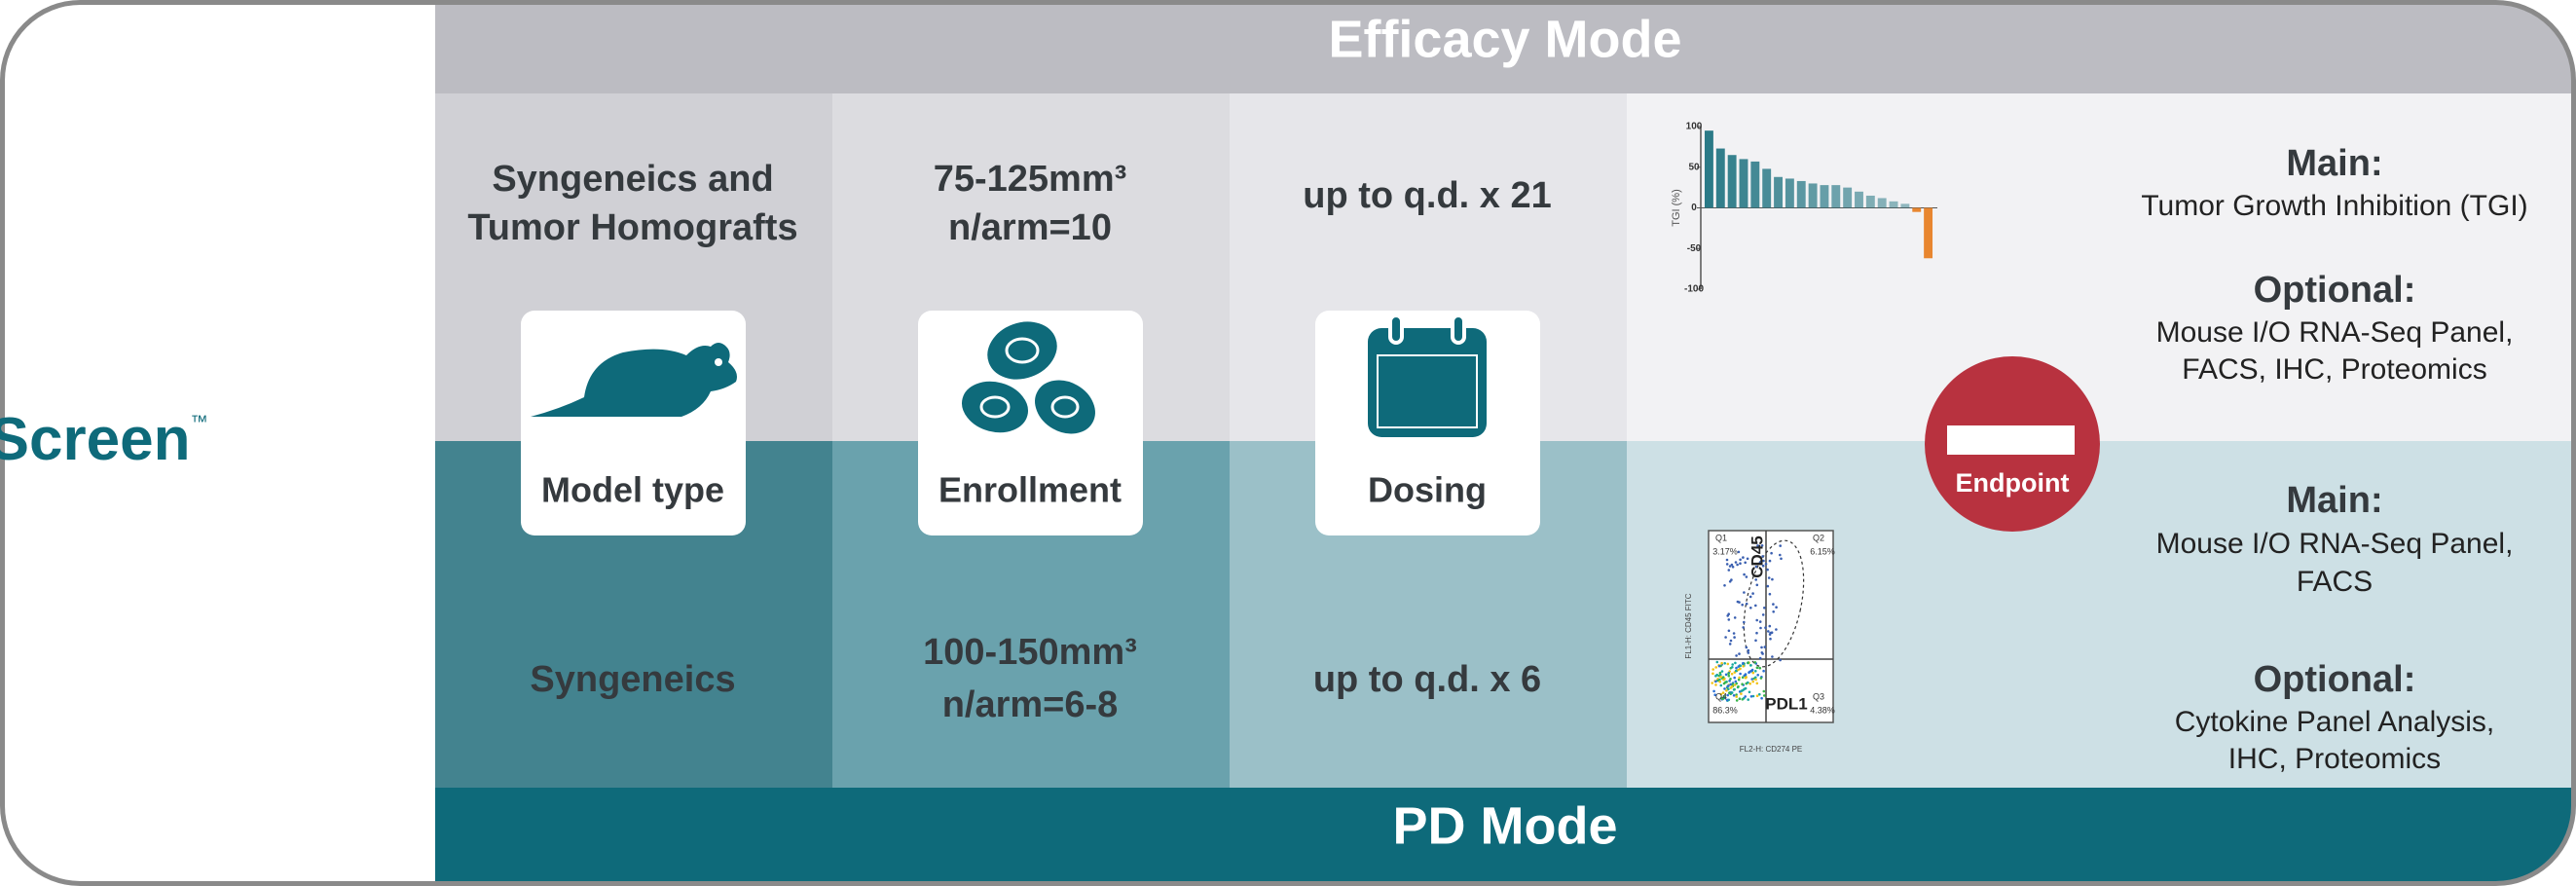 This screenshot has width=2576, height=886. I want to click on efficacy-header, so click(1504, 47).